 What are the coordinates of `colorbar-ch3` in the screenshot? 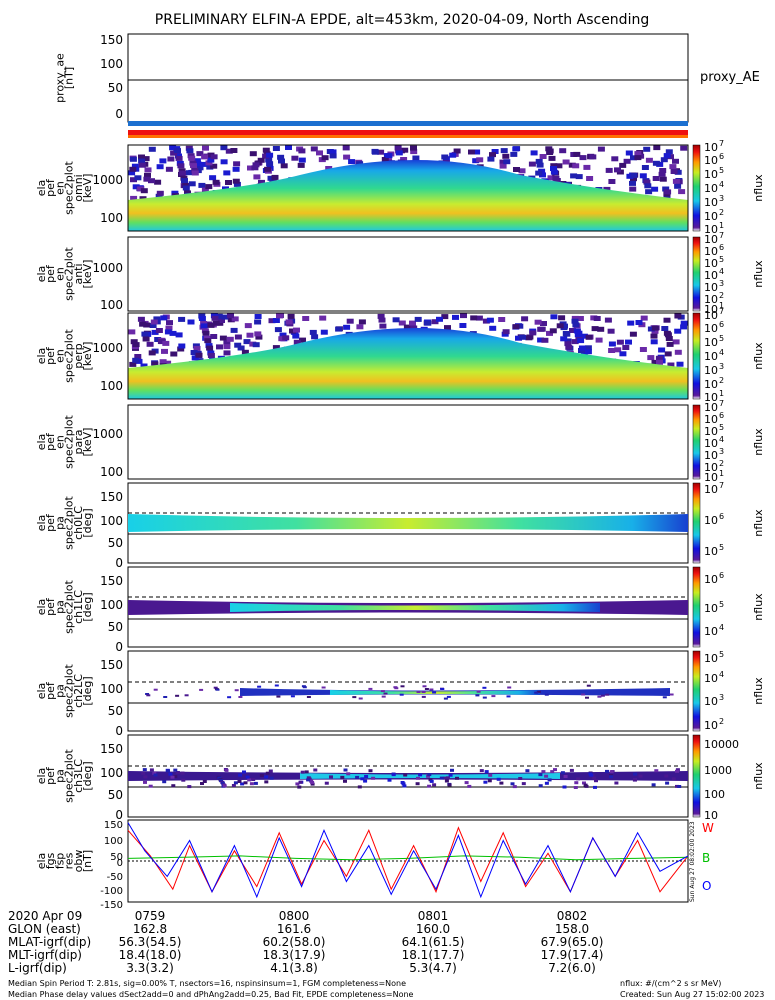 It's located at (696, 776).